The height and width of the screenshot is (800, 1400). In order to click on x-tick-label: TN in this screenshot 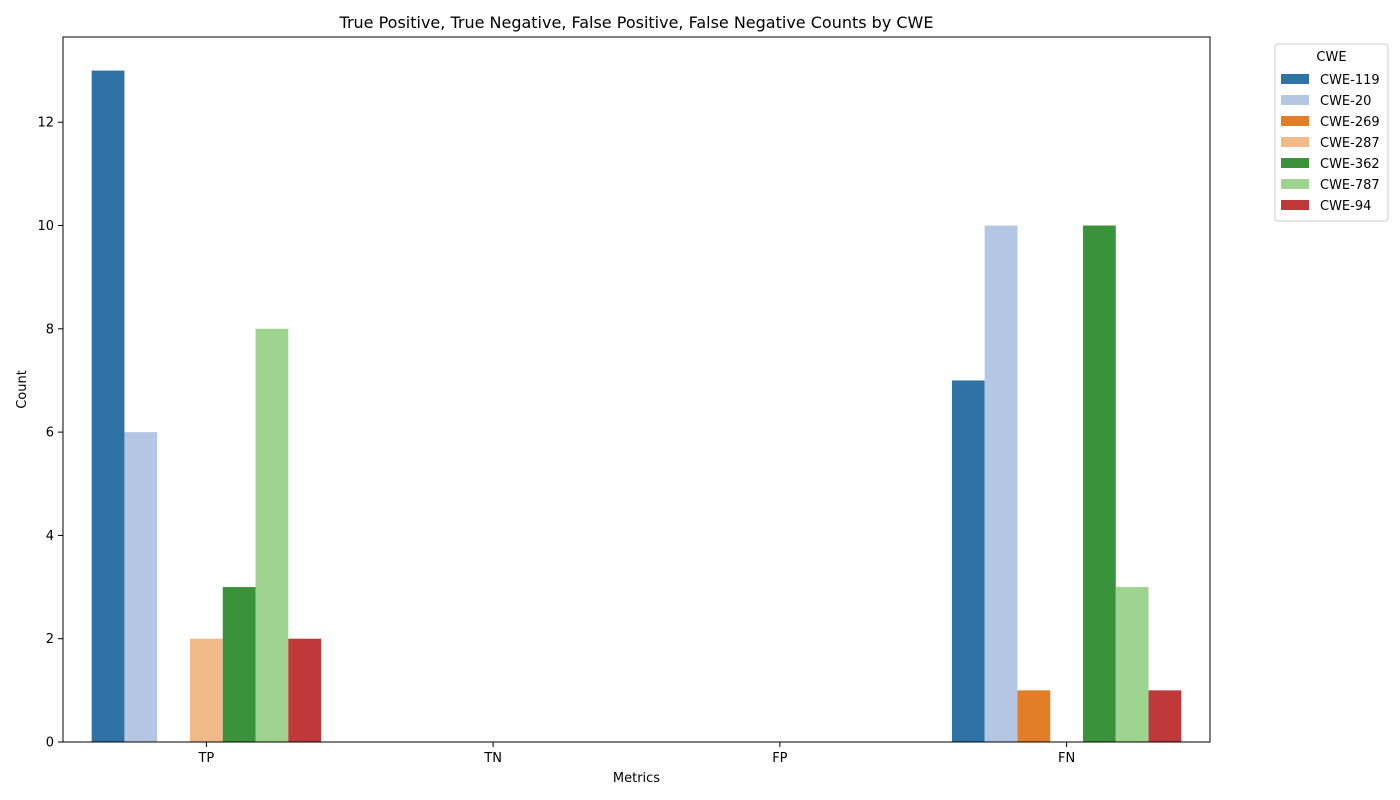, I will do `click(492, 758)`.